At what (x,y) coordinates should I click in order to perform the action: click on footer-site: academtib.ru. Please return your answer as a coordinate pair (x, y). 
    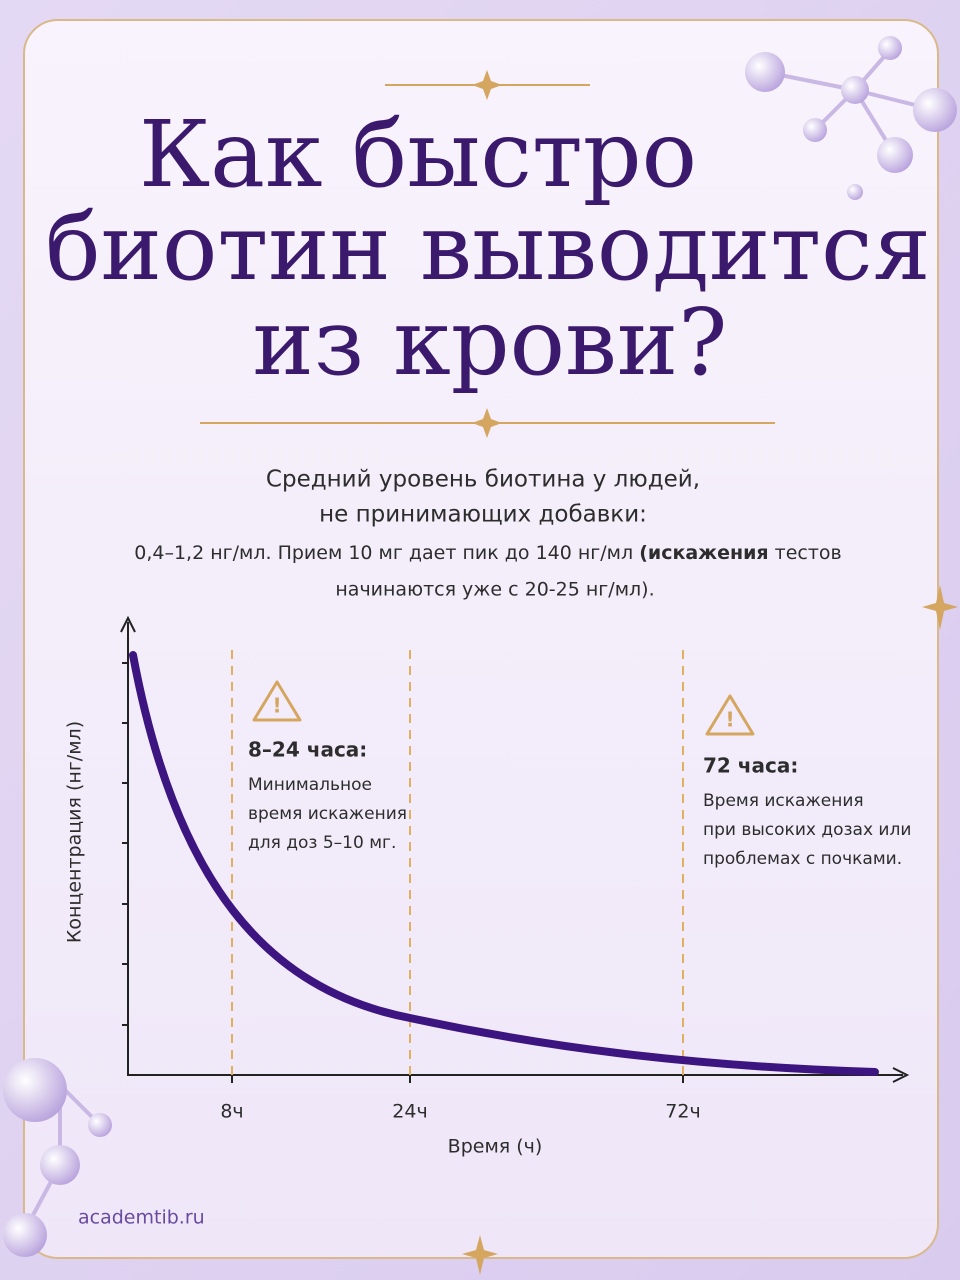
    Looking at the image, I should click on (141, 1218).